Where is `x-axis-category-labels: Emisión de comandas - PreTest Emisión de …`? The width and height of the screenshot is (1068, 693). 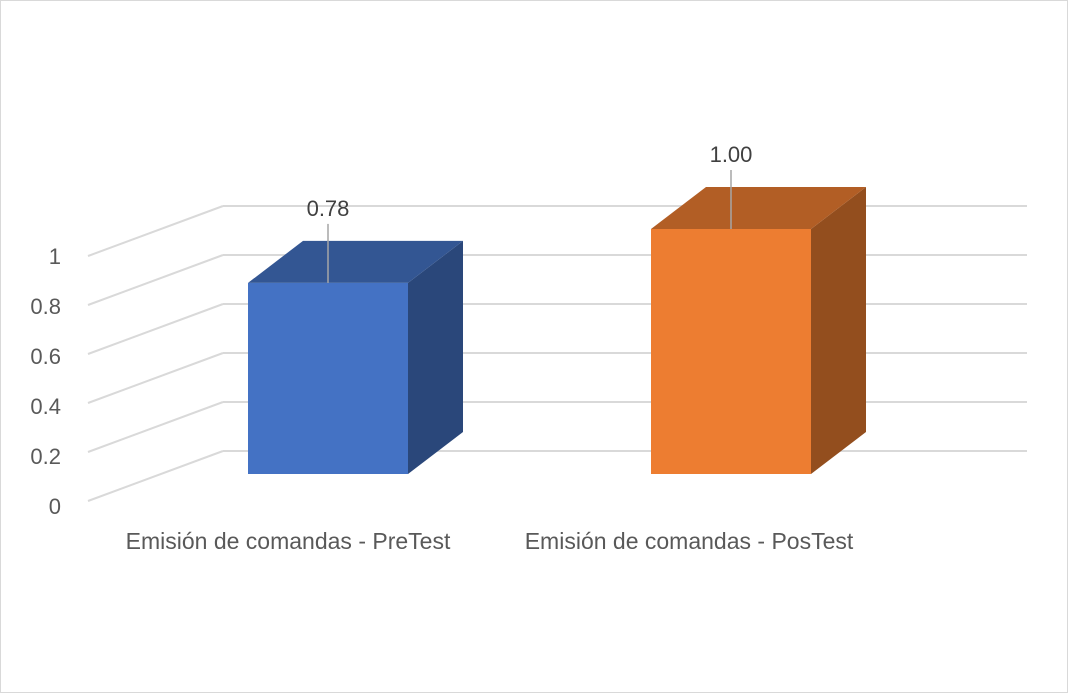 x-axis-category-labels: Emisión de comandas - PreTest Emisión de … is located at coordinates (490, 541).